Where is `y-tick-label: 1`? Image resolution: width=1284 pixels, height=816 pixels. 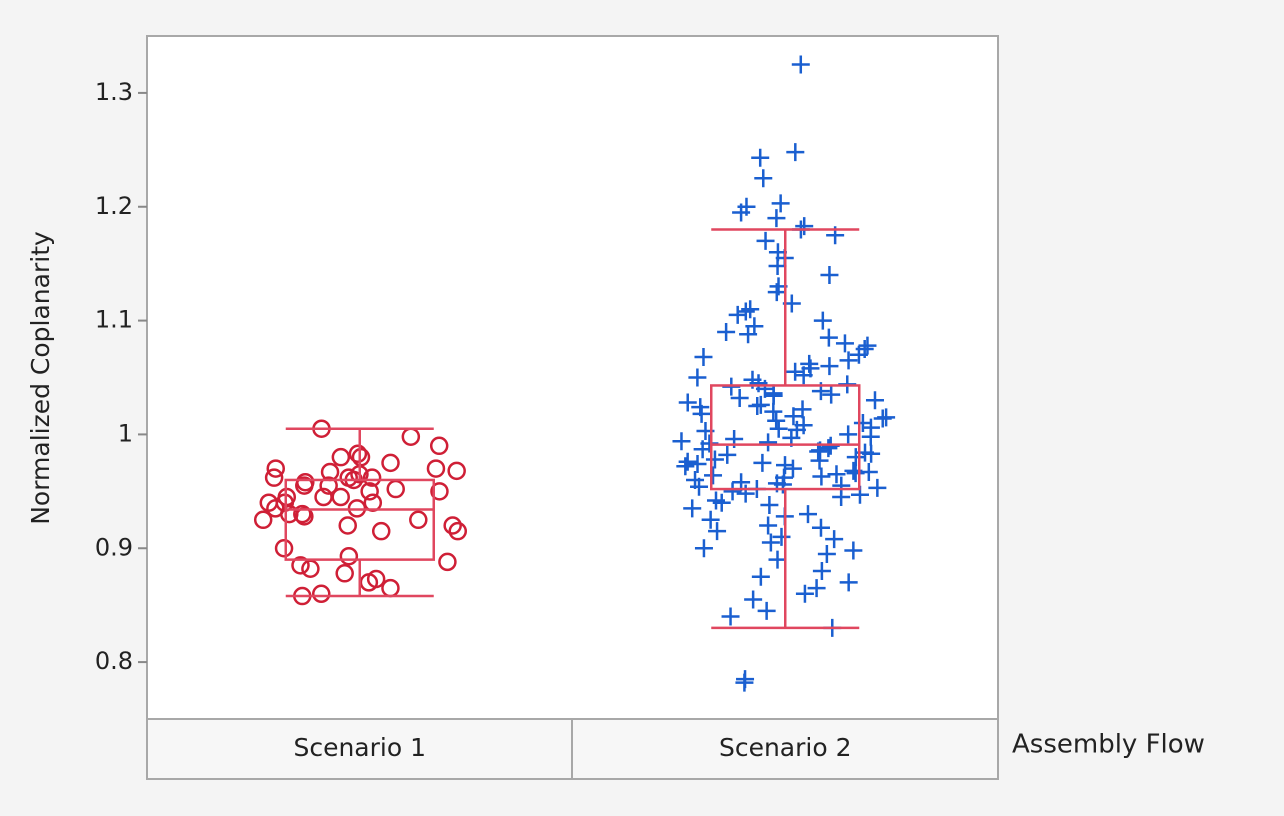
y-tick-label: 1 is located at coordinates (125, 433).